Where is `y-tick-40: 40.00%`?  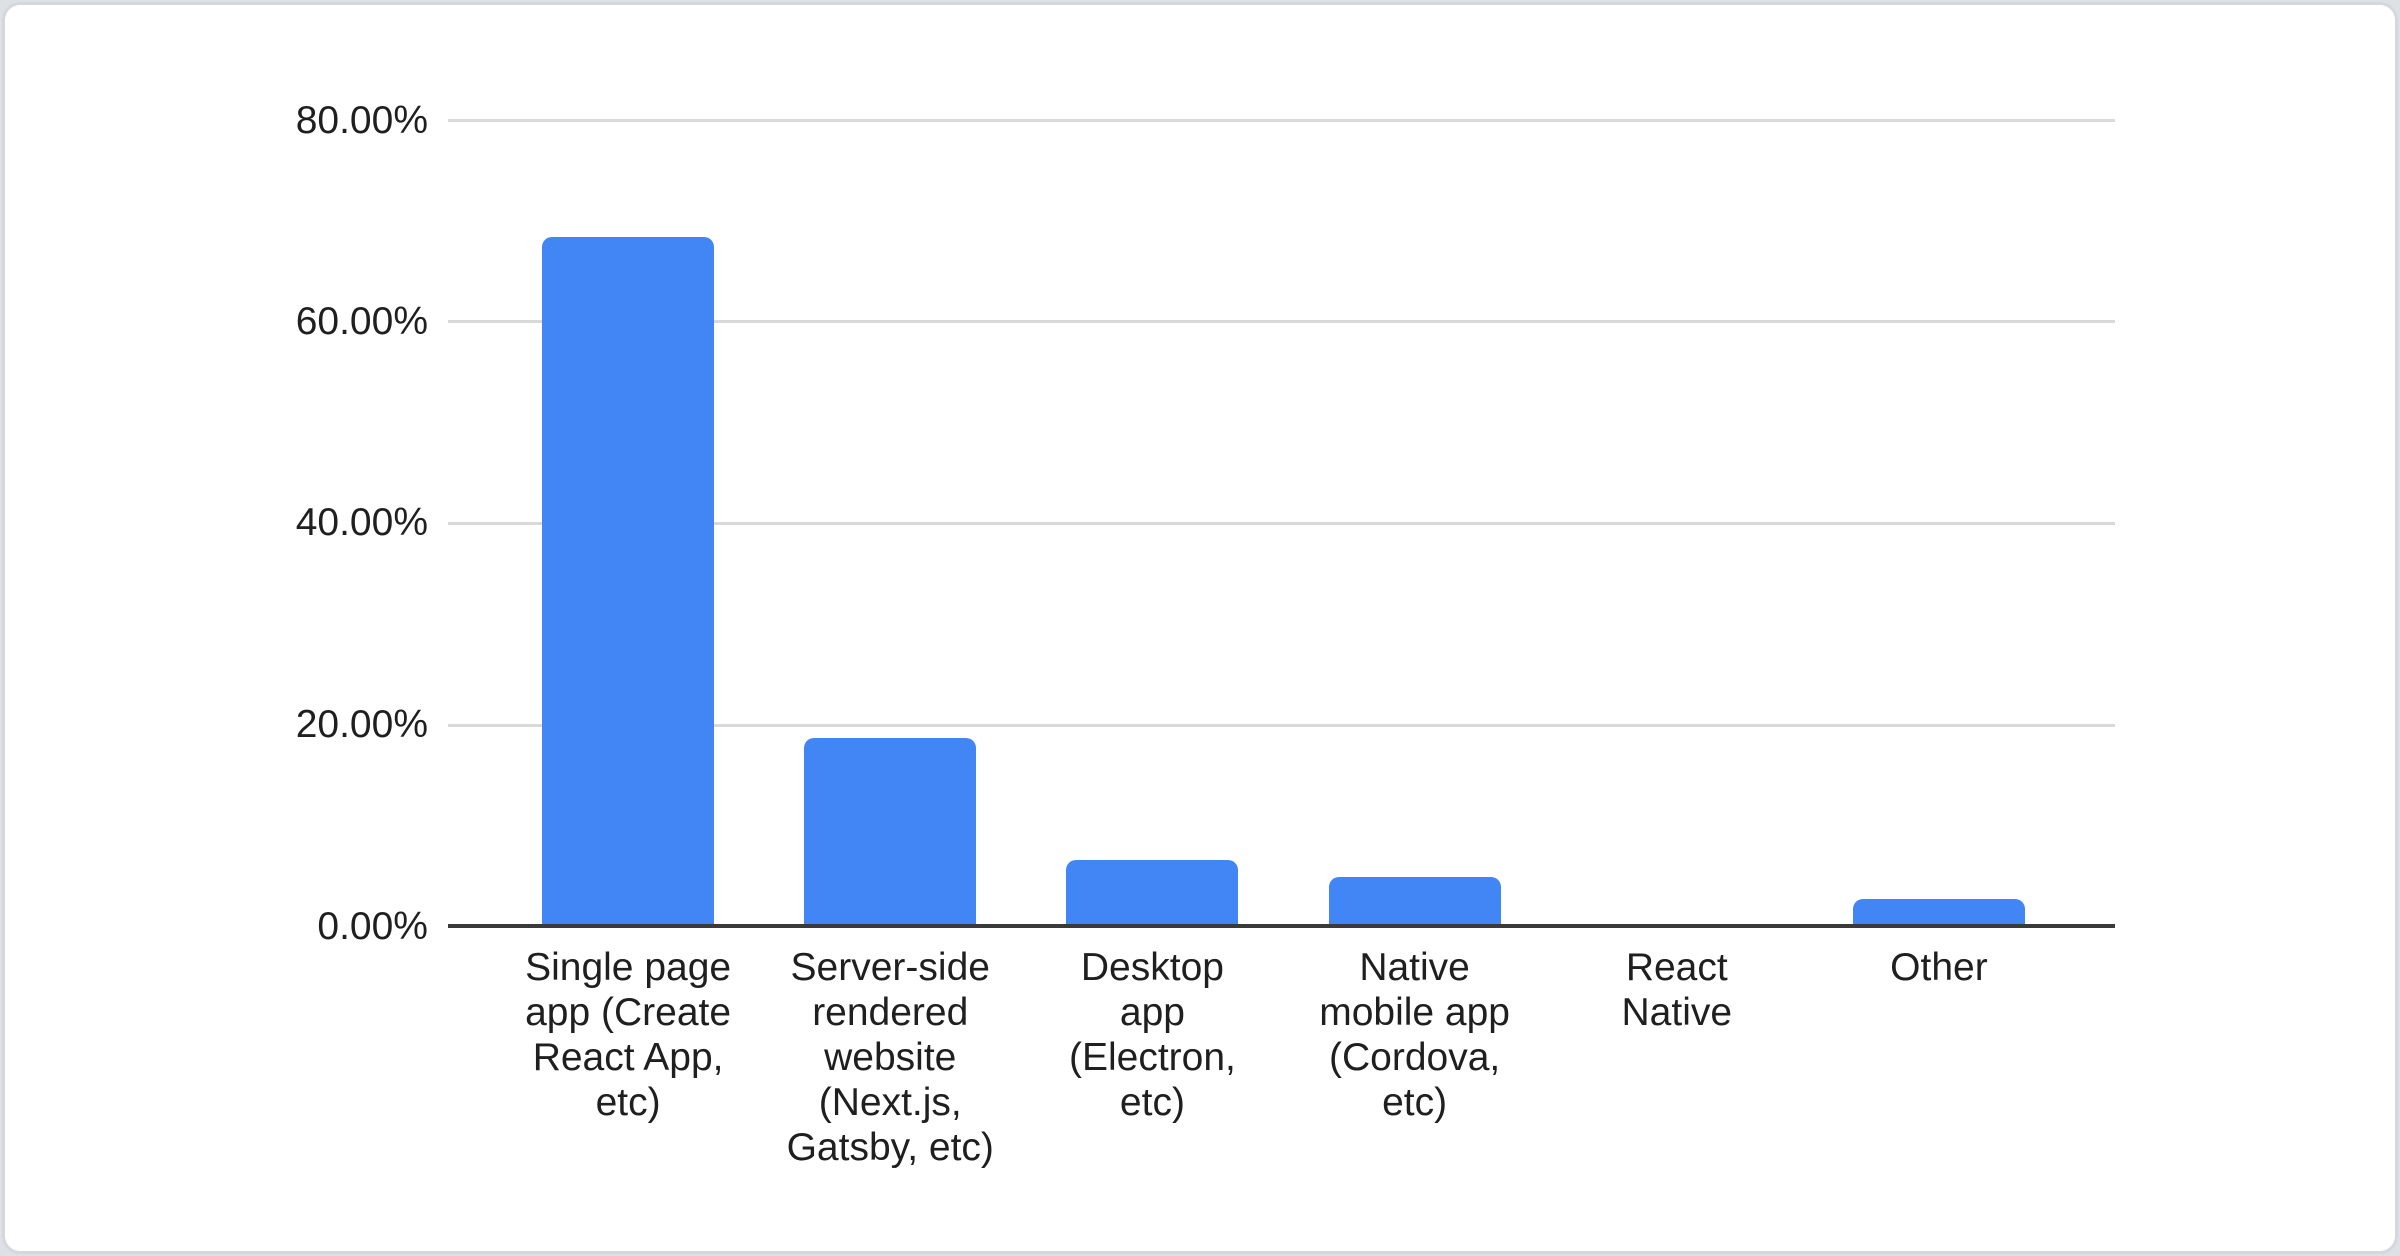
y-tick-40: 40.00% is located at coordinates (361, 522).